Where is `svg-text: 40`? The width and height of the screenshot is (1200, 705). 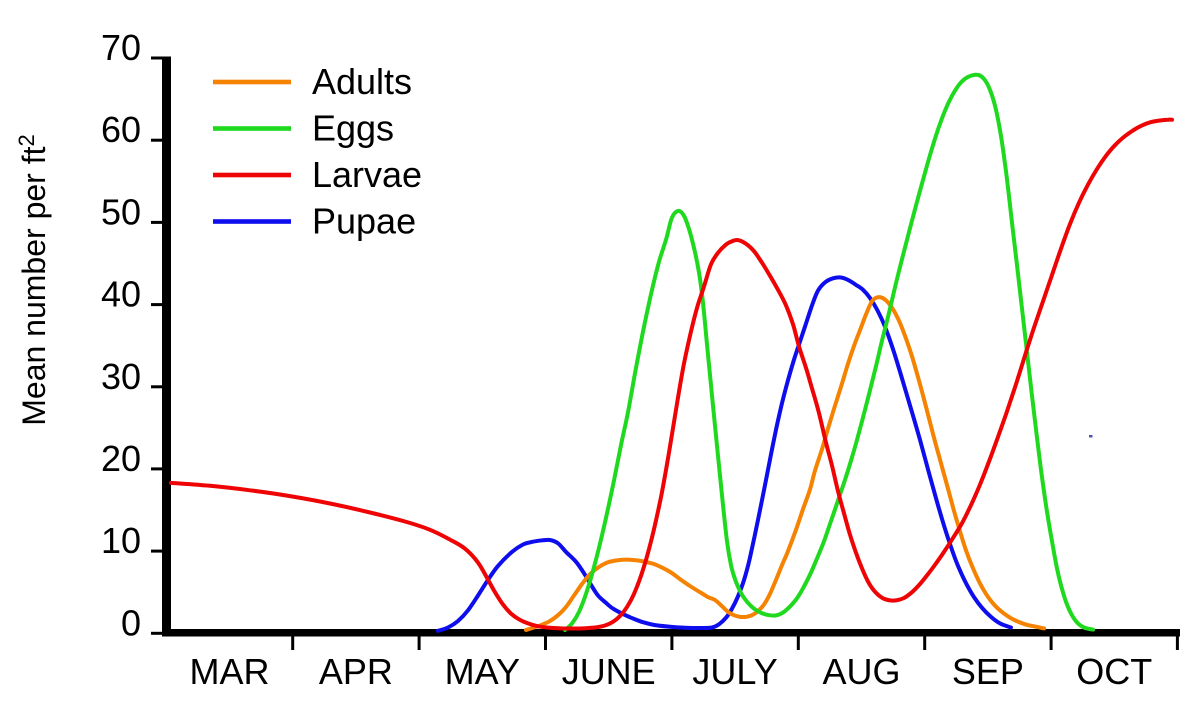 svg-text: 40 is located at coordinates (121, 294).